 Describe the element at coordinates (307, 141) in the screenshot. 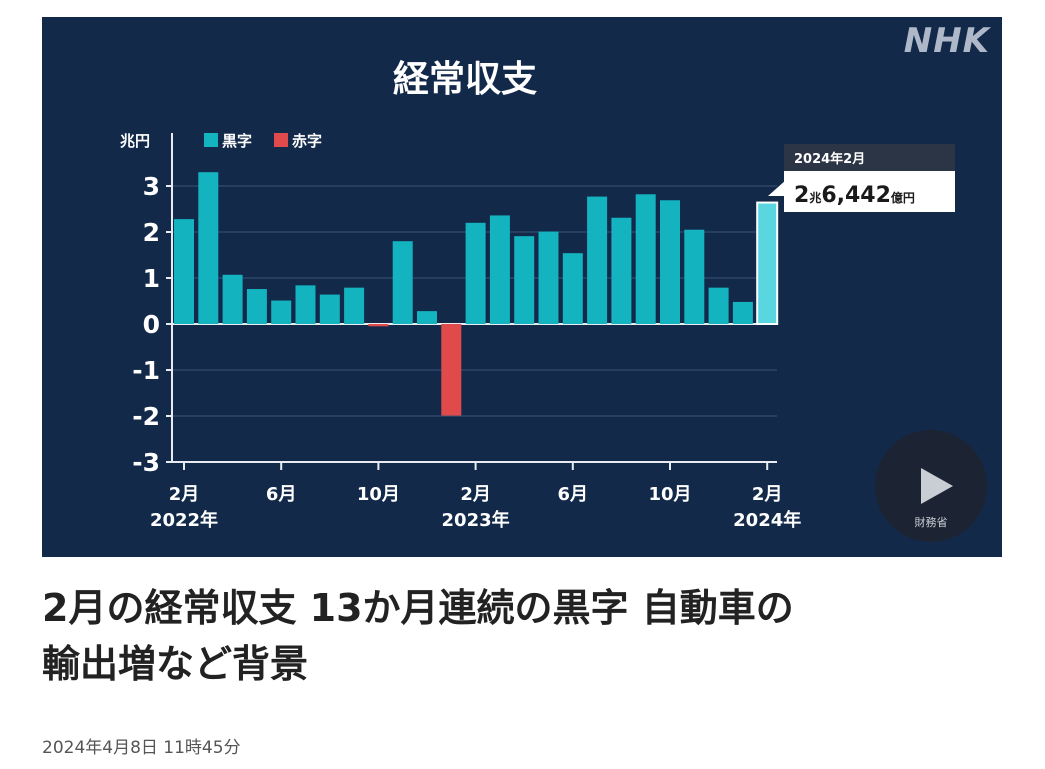

I see `legend-label: 赤字` at that location.